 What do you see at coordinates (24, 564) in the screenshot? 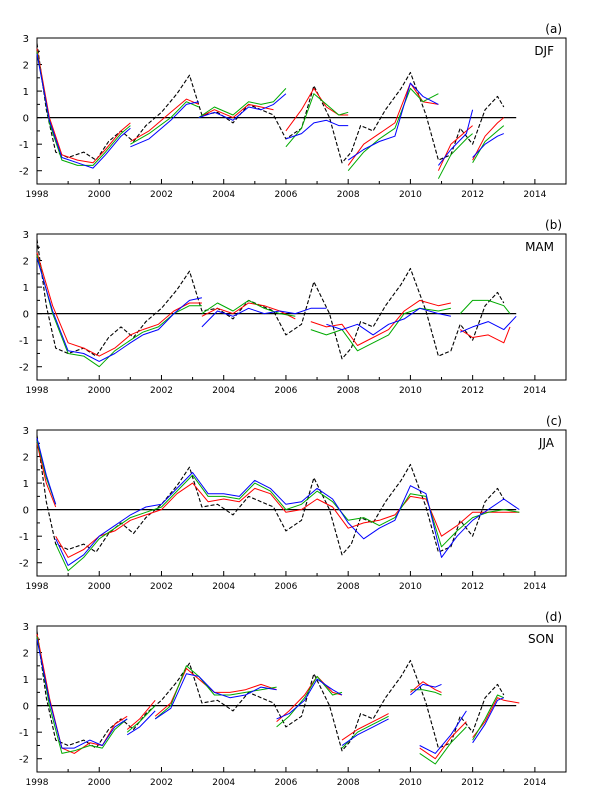
I see `y-tick-label: -2` at bounding box center [24, 564].